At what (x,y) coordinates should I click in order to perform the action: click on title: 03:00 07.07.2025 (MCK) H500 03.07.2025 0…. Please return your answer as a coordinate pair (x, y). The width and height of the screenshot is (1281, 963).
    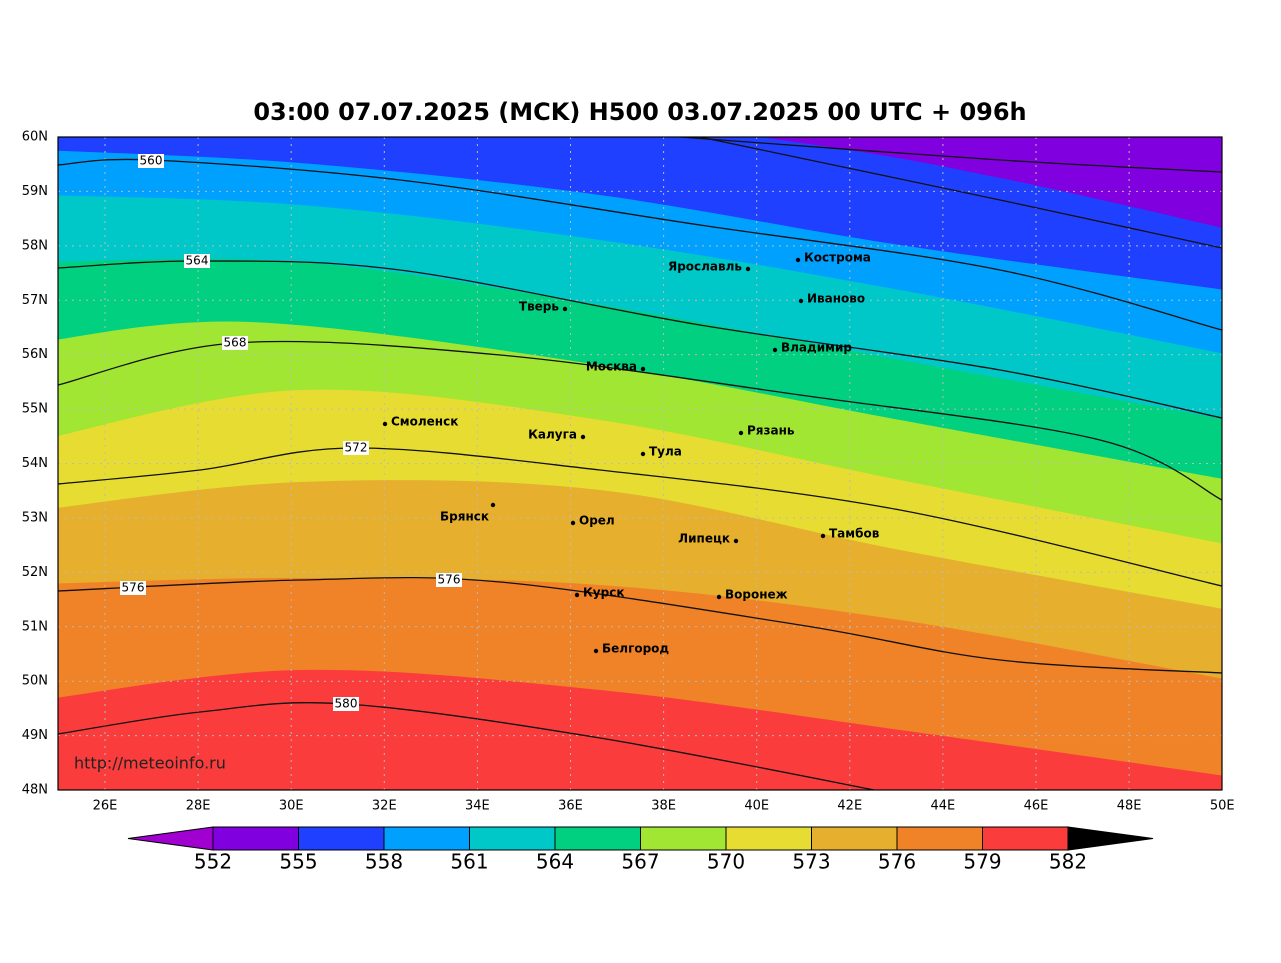
    Looking at the image, I should click on (639, 112).